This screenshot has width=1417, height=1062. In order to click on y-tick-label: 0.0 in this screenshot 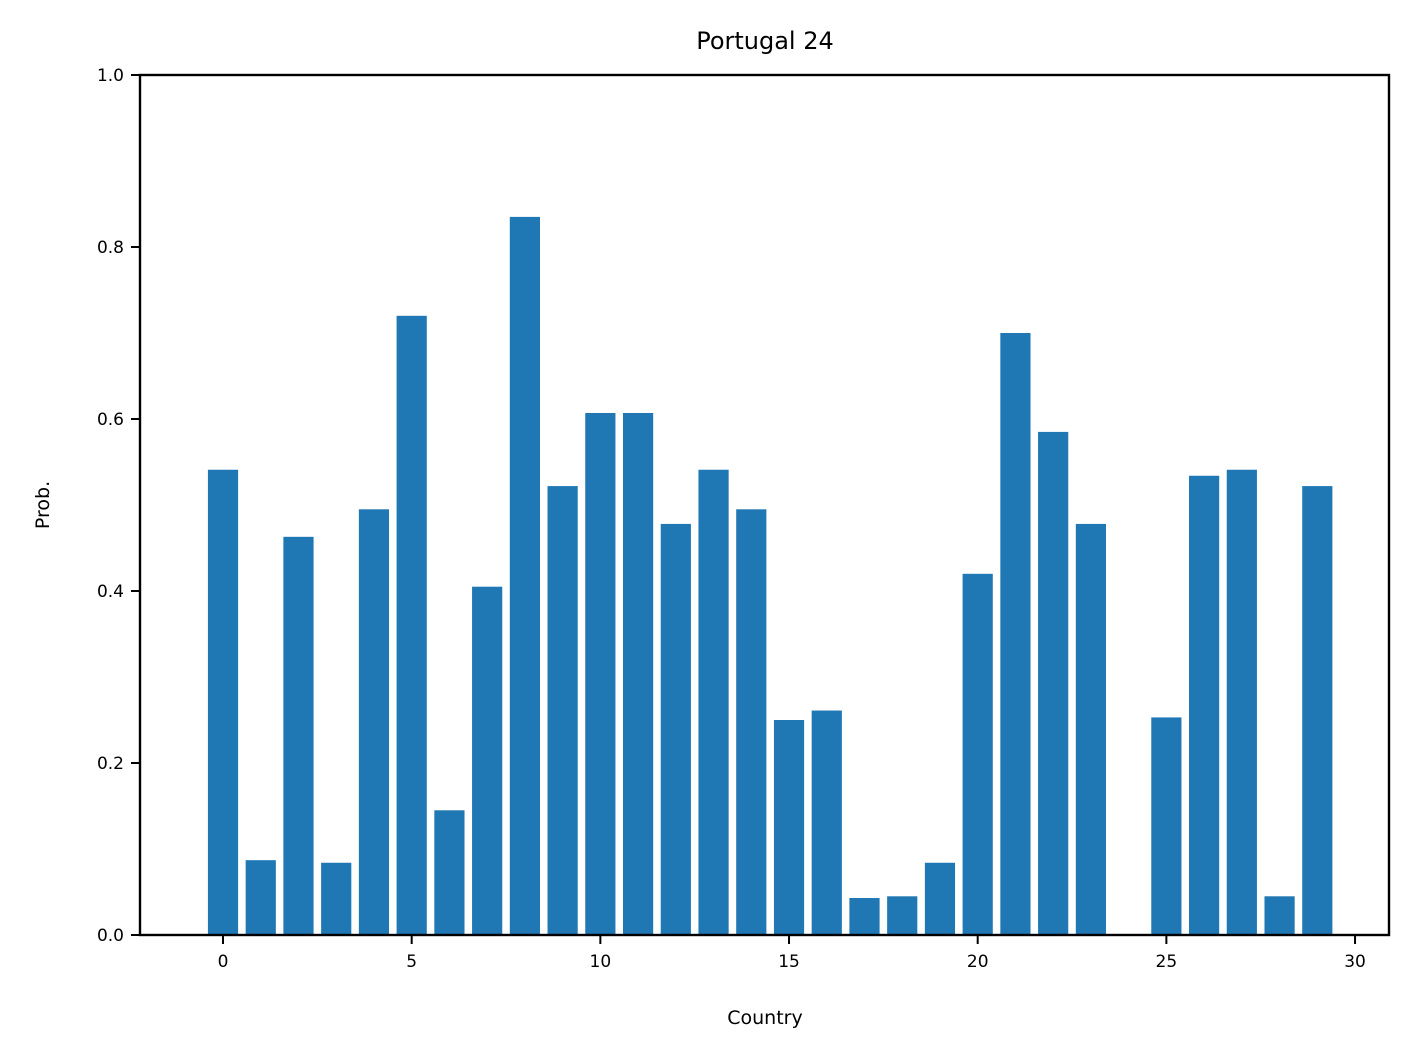, I will do `click(110, 936)`.